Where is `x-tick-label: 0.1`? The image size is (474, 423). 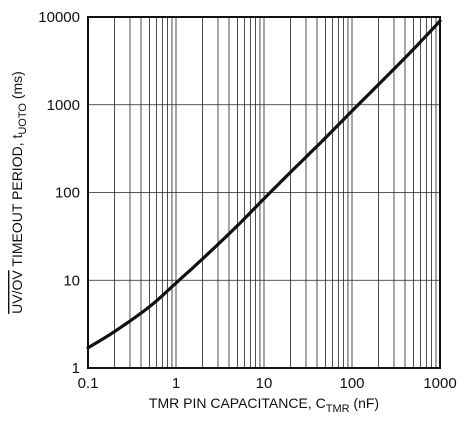 x-tick-label: 0.1 is located at coordinates (88, 383).